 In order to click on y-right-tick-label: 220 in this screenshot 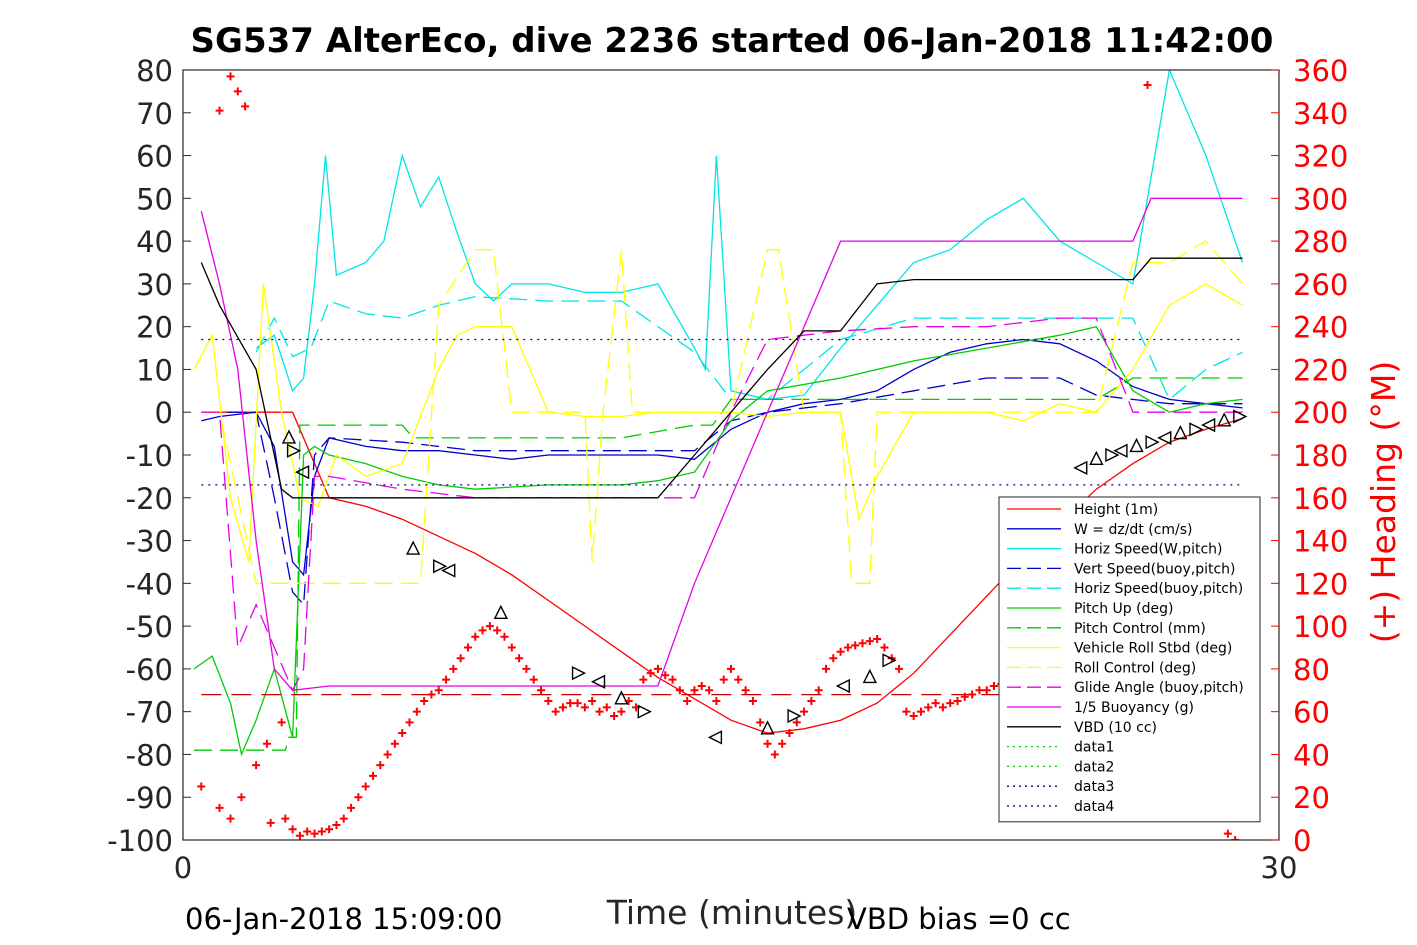, I will do `click(1320, 370)`.